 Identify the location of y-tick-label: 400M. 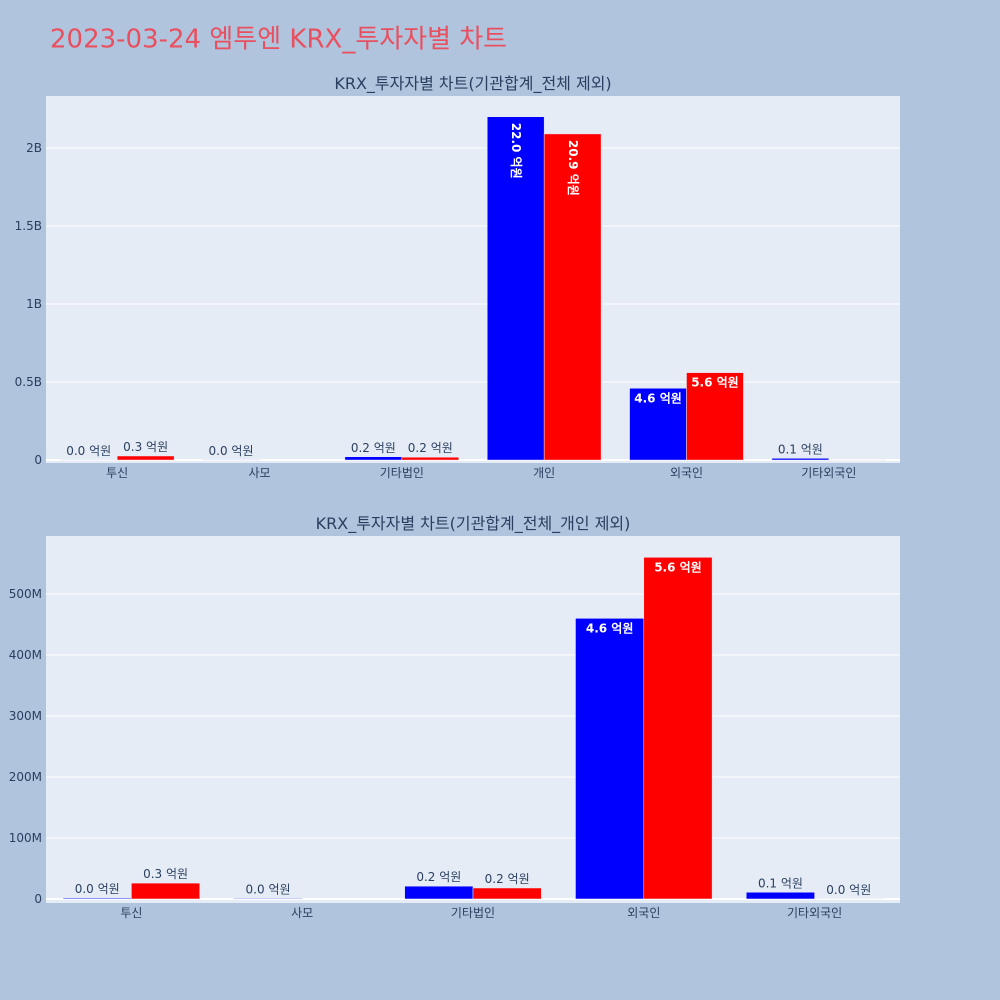
(25, 655).